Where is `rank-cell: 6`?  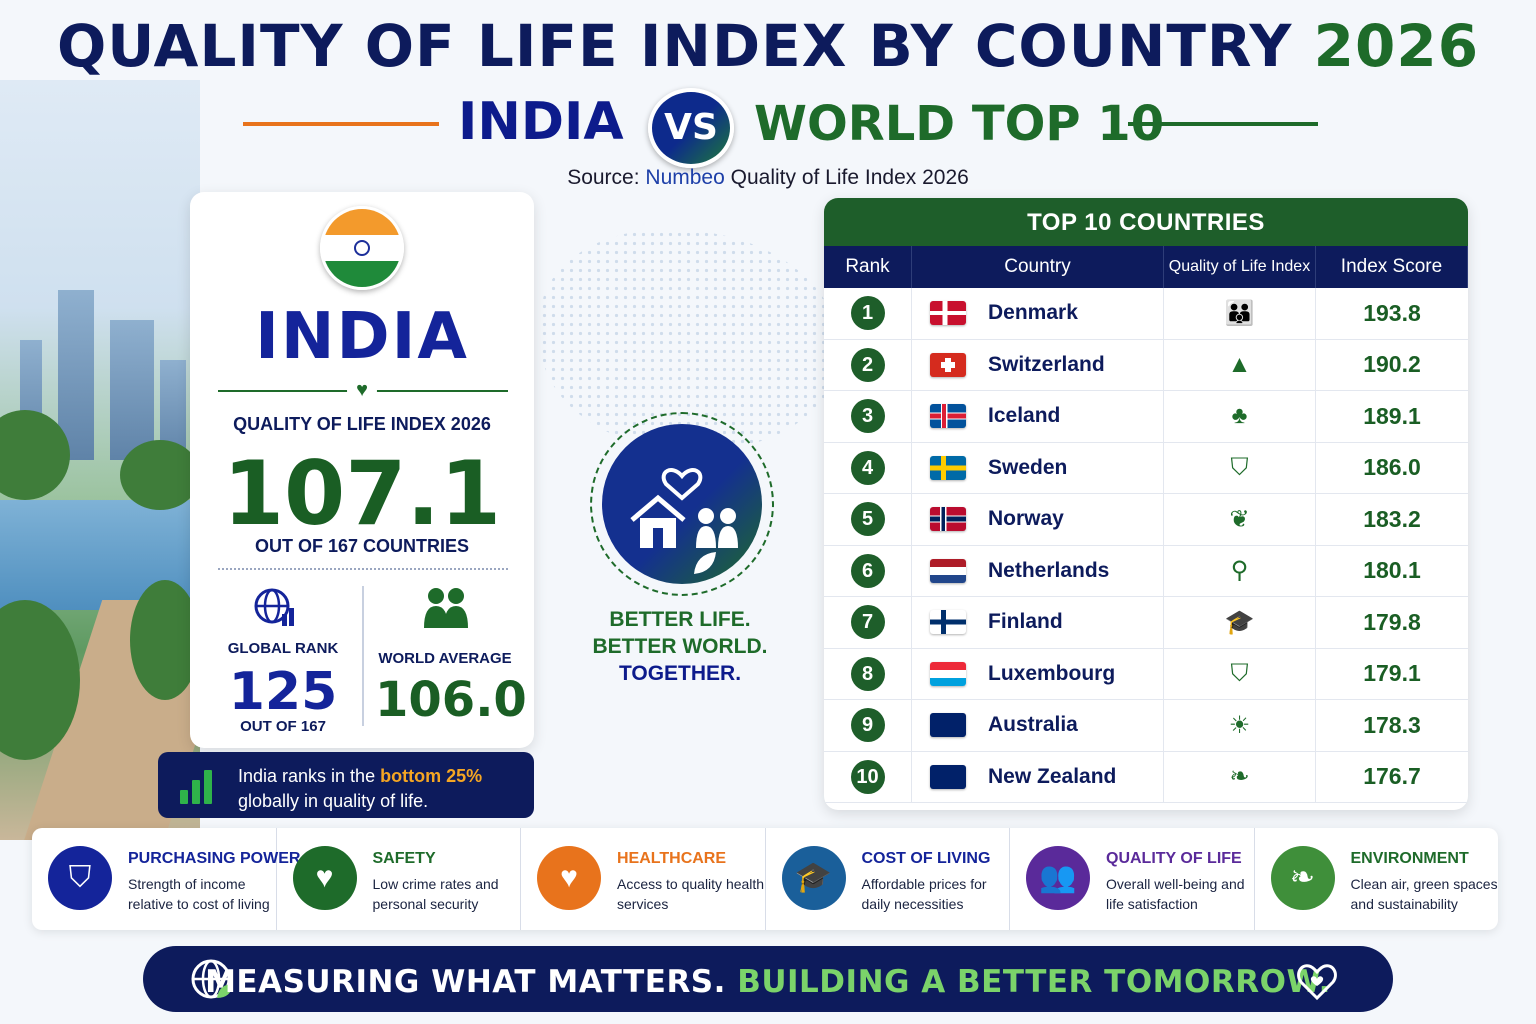
rank-cell: 6 is located at coordinates (868, 570).